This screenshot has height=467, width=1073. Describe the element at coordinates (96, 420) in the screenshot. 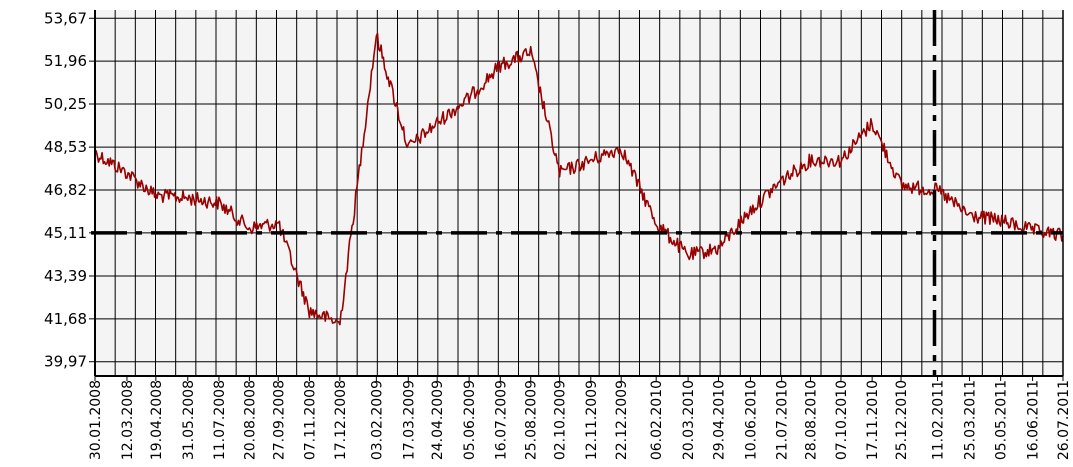

I see `x-tick-label: 30.01.2008` at that location.